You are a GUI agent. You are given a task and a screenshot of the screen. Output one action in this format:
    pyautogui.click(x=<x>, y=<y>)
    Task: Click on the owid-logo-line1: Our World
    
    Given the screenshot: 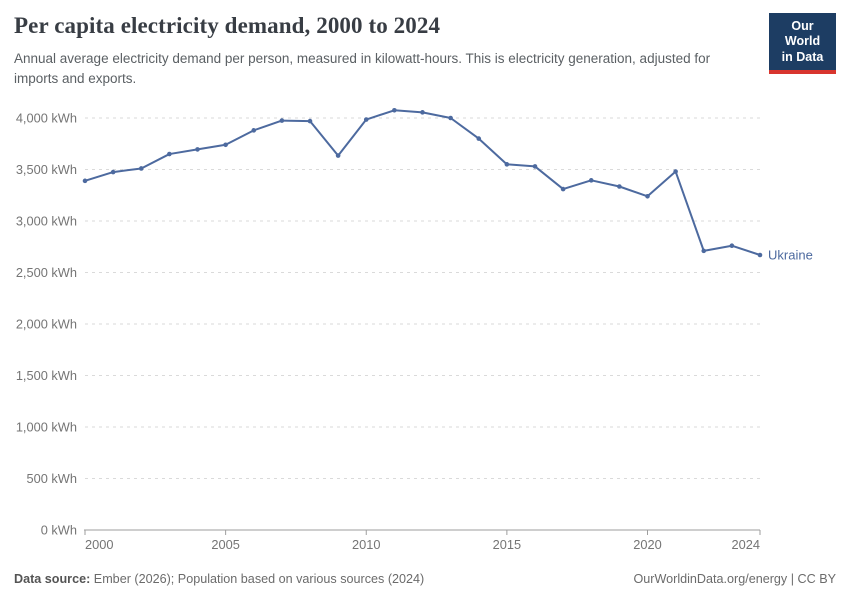 What is the action you would take?
    pyautogui.click(x=802, y=34)
    